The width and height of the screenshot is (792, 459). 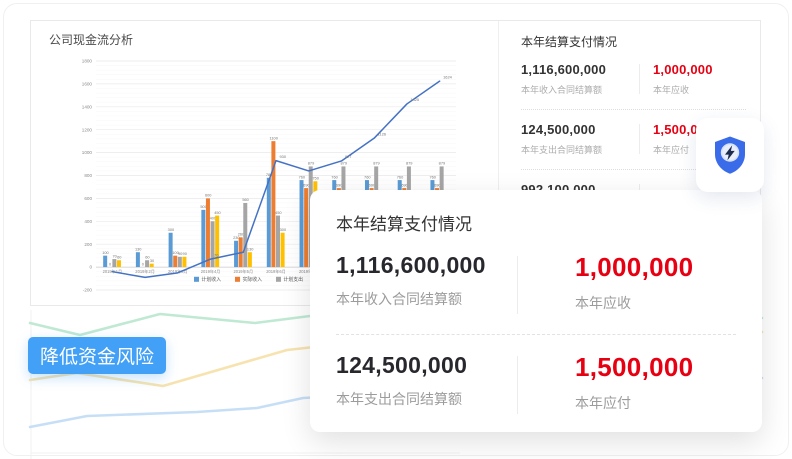 What do you see at coordinates (404, 224) in the screenshot?
I see `popup-title: 本年结算支付情况` at bounding box center [404, 224].